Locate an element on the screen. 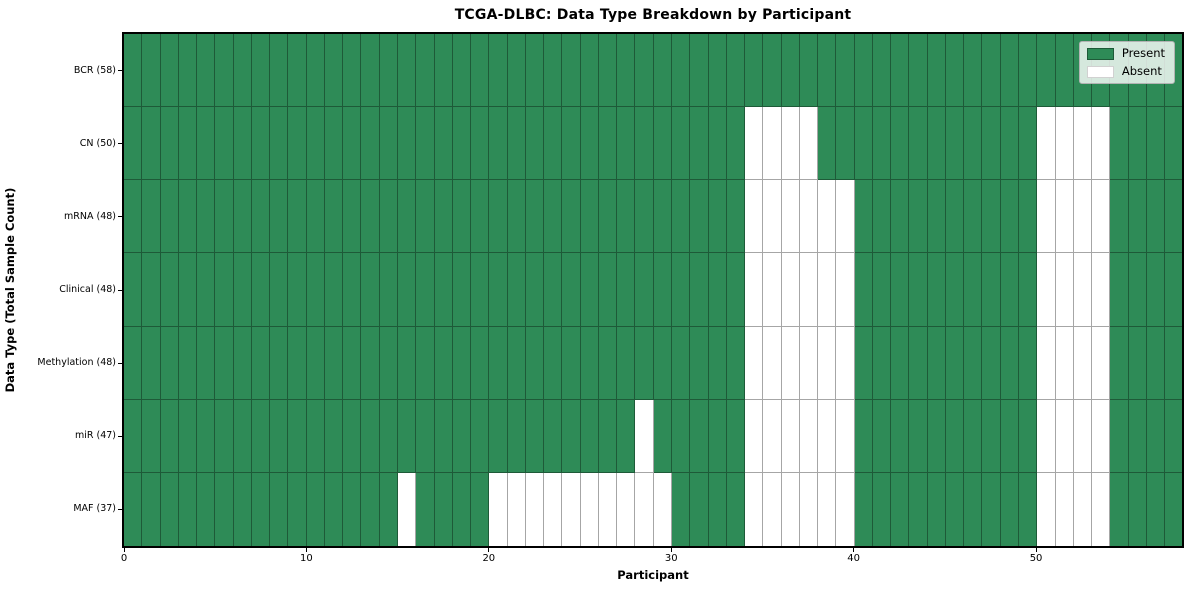 The image size is (1200, 600). x-tick-mark is located at coordinates (306, 550).